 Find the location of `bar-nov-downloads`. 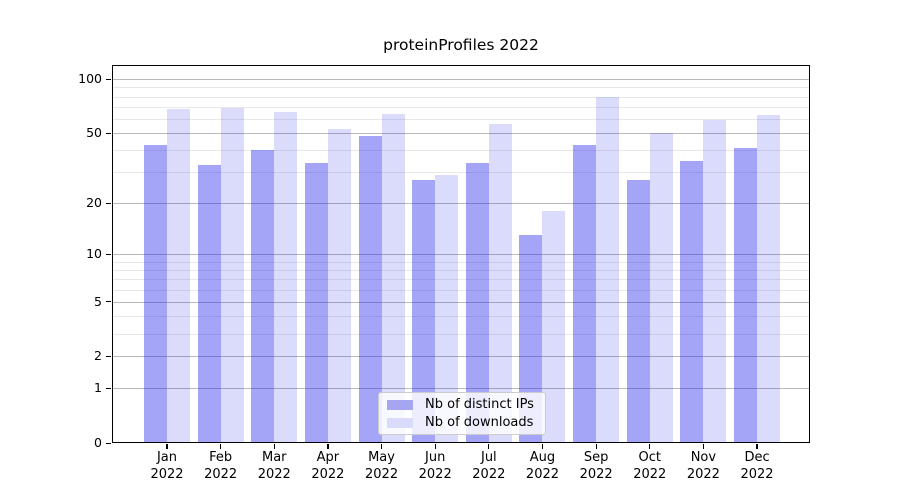

bar-nov-downloads is located at coordinates (715, 281).